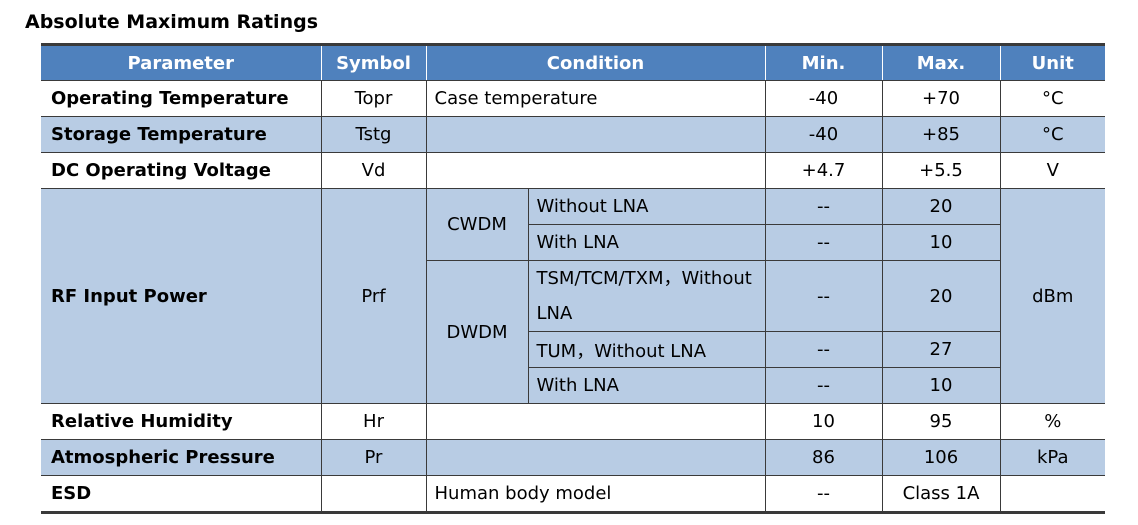 The image size is (1138, 525). What do you see at coordinates (823, 457) in the screenshot?
I see `min-cell: 86` at bounding box center [823, 457].